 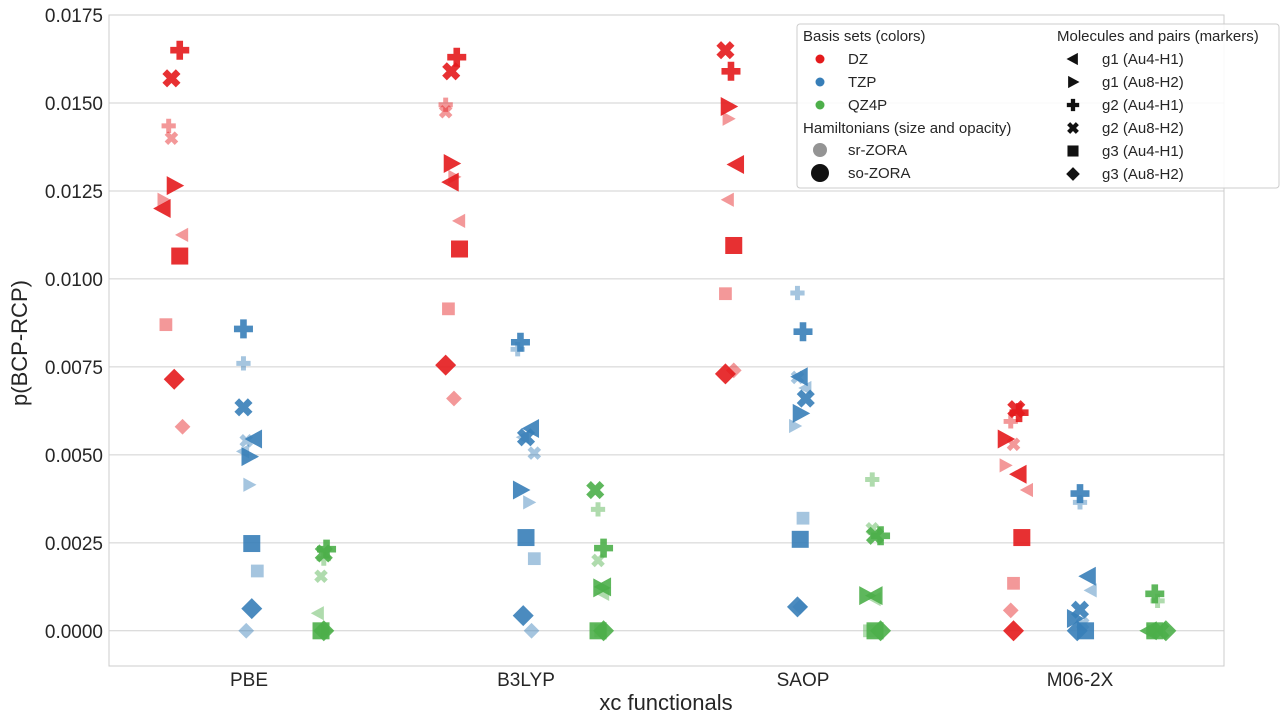 What do you see at coordinates (74, 192) in the screenshot?
I see `y-tick-label: 0.0125` at bounding box center [74, 192].